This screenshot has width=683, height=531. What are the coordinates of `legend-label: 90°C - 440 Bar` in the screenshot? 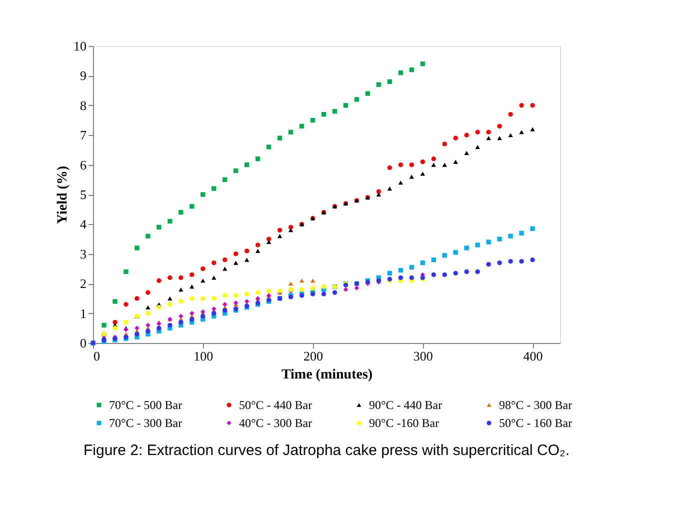 It's located at (405, 405).